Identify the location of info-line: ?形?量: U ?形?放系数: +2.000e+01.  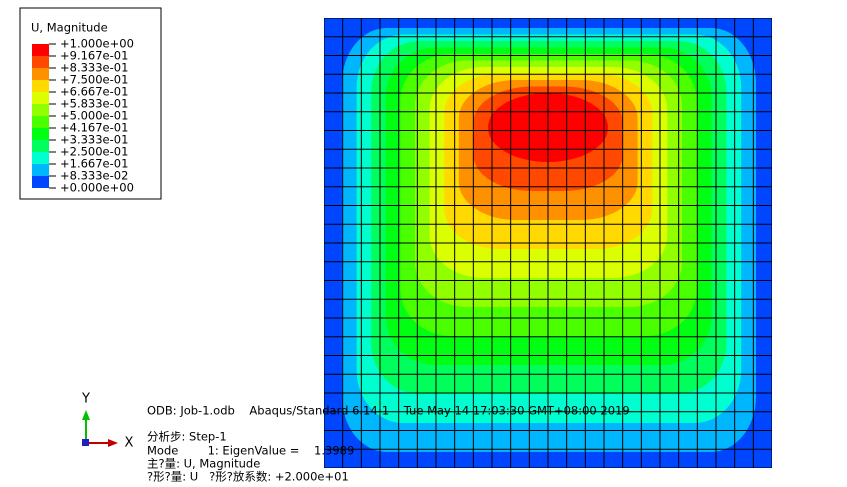
(248, 477).